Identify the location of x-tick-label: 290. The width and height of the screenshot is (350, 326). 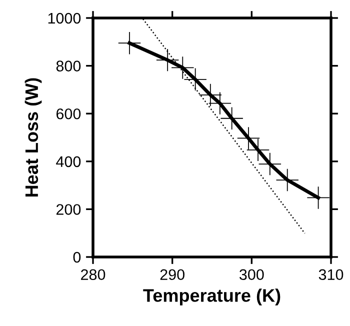
(172, 274).